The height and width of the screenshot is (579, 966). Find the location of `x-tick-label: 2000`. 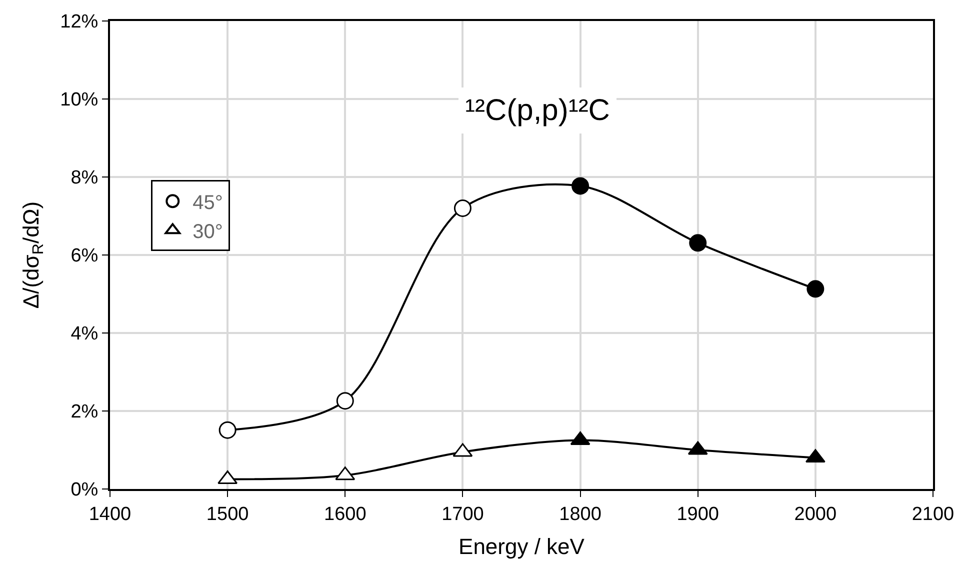

x-tick-label: 2000 is located at coordinates (815, 514).